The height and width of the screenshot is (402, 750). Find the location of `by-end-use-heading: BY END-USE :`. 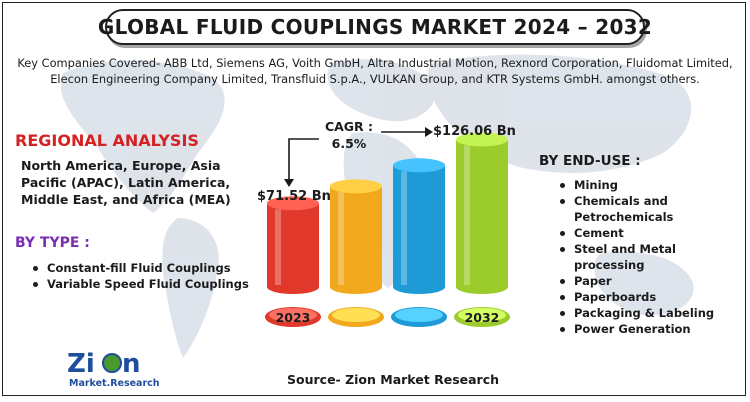

by-end-use-heading: BY END-USE : is located at coordinates (590, 161).